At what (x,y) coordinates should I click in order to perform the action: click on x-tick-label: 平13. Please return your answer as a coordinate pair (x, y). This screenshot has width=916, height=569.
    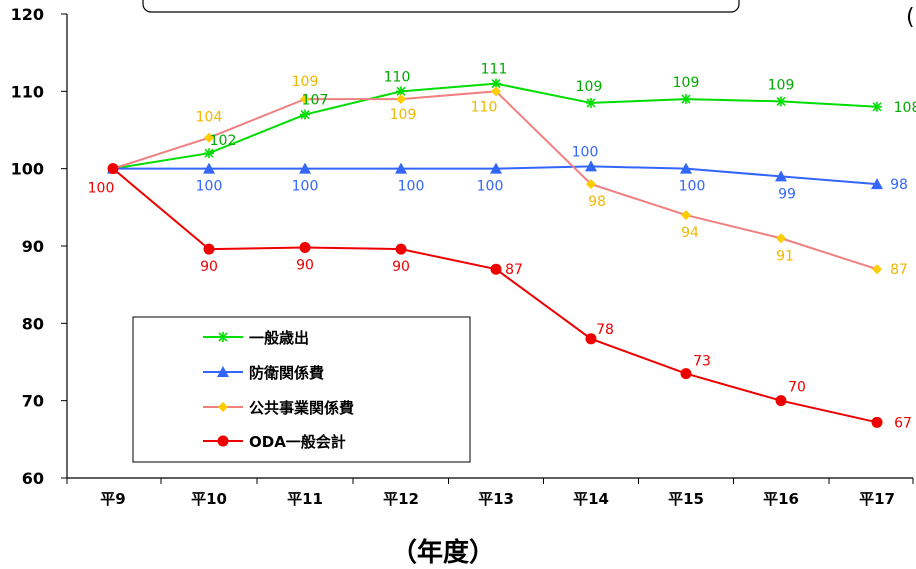
    Looking at the image, I should click on (496, 499).